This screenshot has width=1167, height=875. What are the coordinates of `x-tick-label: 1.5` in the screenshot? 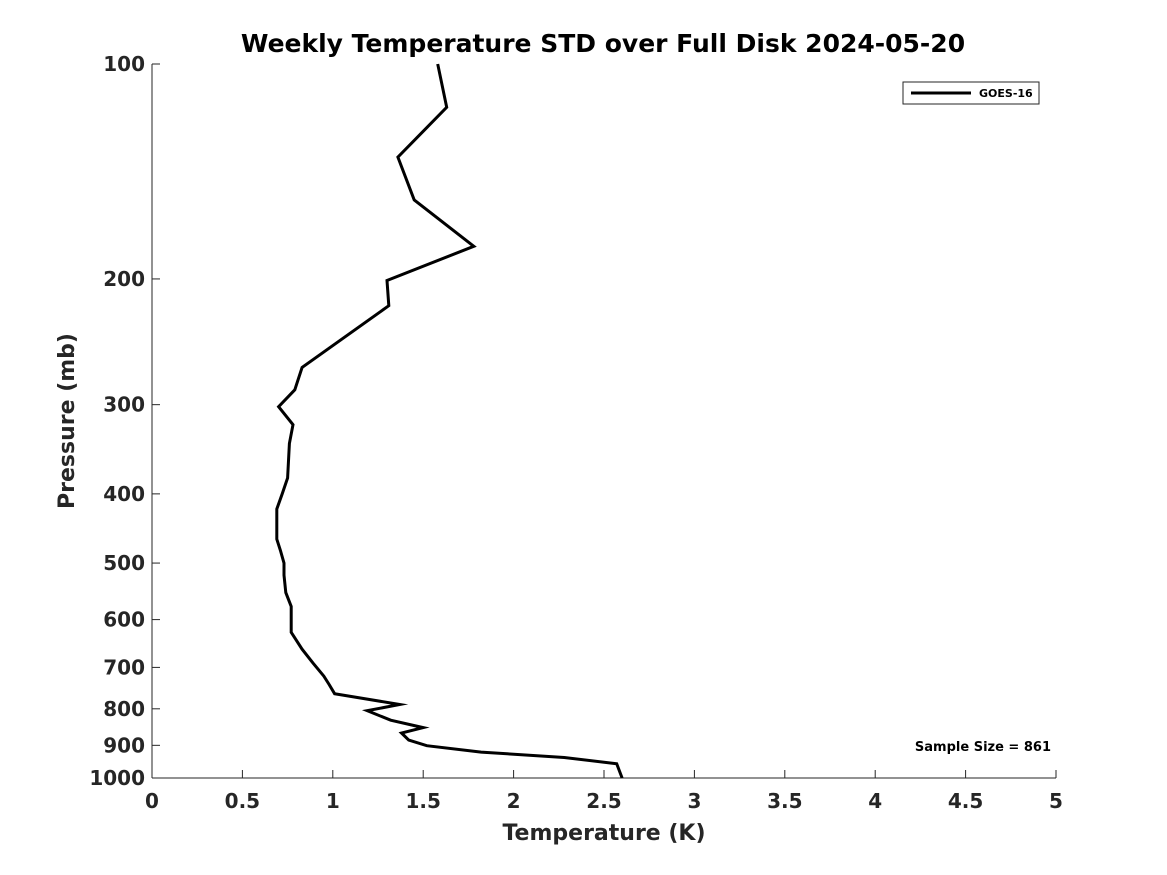 It's located at (422, 801).